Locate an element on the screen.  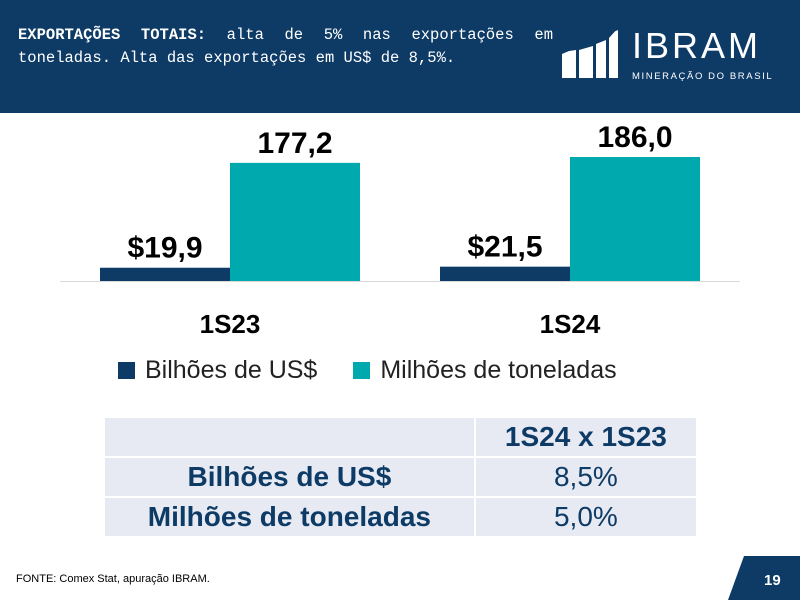
header-title-bold: EXPORTAÇÕES TOTAIS: is located at coordinates (112, 35).